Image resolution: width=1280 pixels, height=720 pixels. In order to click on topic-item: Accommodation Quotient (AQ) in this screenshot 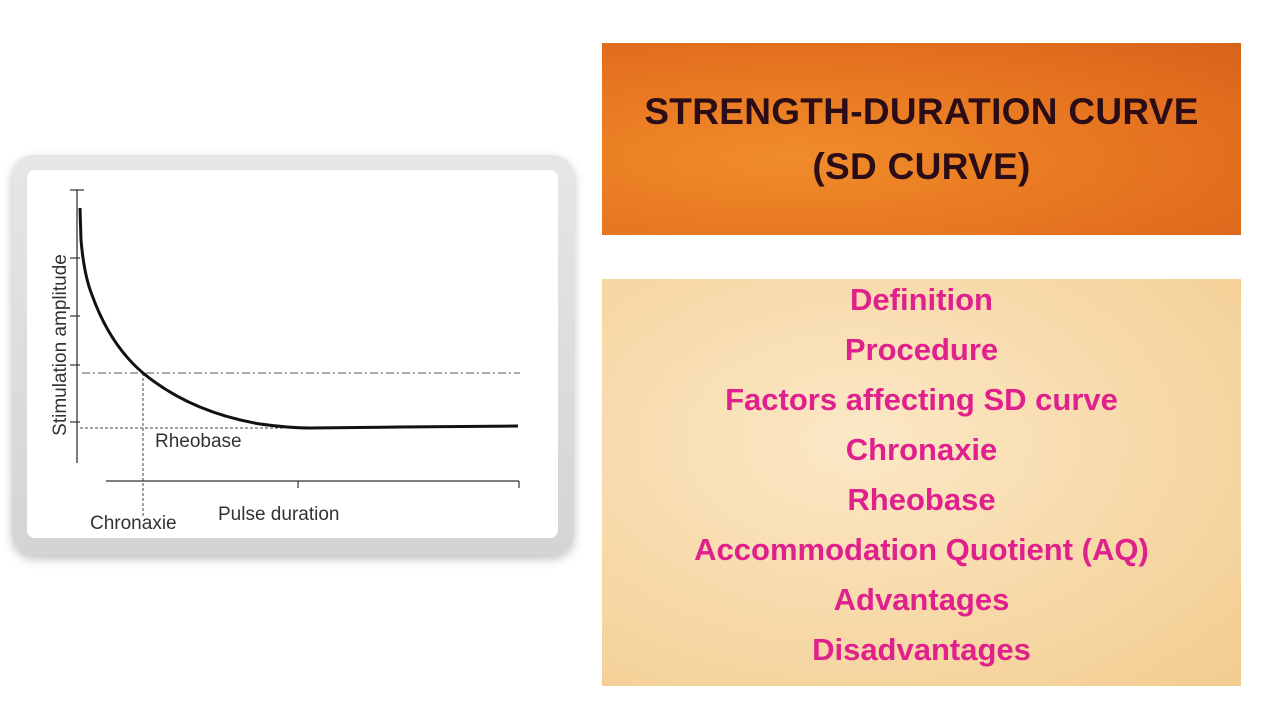, I will do `click(921, 549)`.